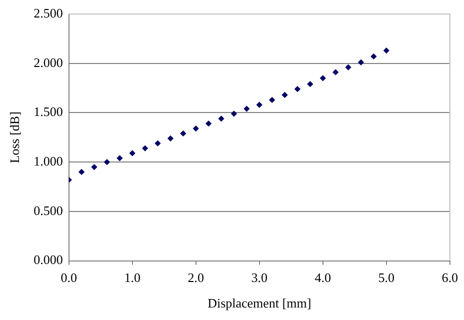 The height and width of the screenshot is (320, 464). What do you see at coordinates (196, 278) in the screenshot?
I see `x-tick-label: 2.0` at bounding box center [196, 278].